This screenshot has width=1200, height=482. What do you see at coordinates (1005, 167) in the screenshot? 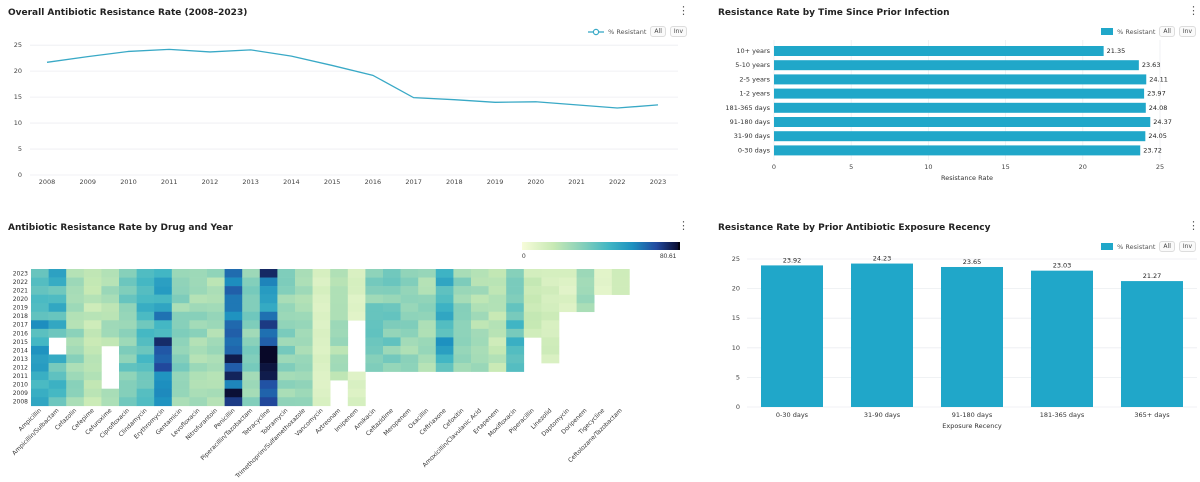
I see `hbar-x-tick-label: 15` at bounding box center [1005, 167].